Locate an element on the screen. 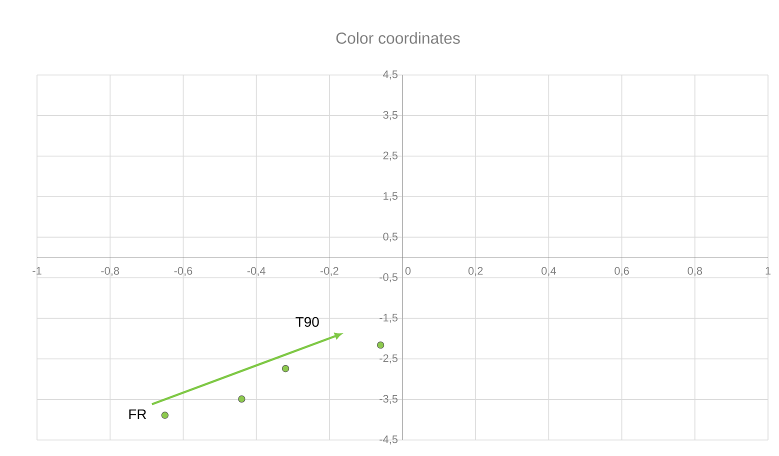 The height and width of the screenshot is (456, 779). y-tick-label: -0,5 is located at coordinates (389, 277).